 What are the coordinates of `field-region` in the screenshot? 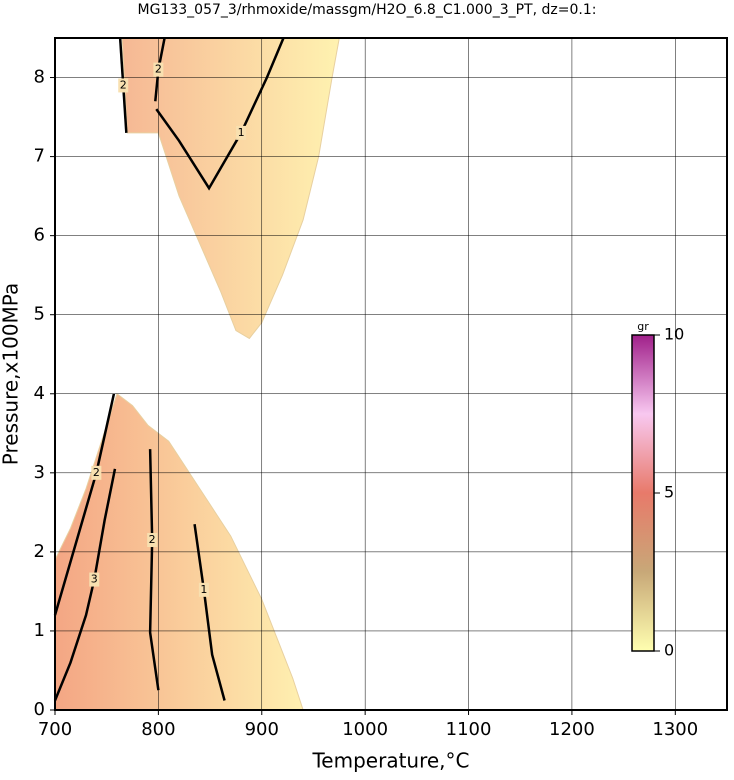 It's located at (230, 188).